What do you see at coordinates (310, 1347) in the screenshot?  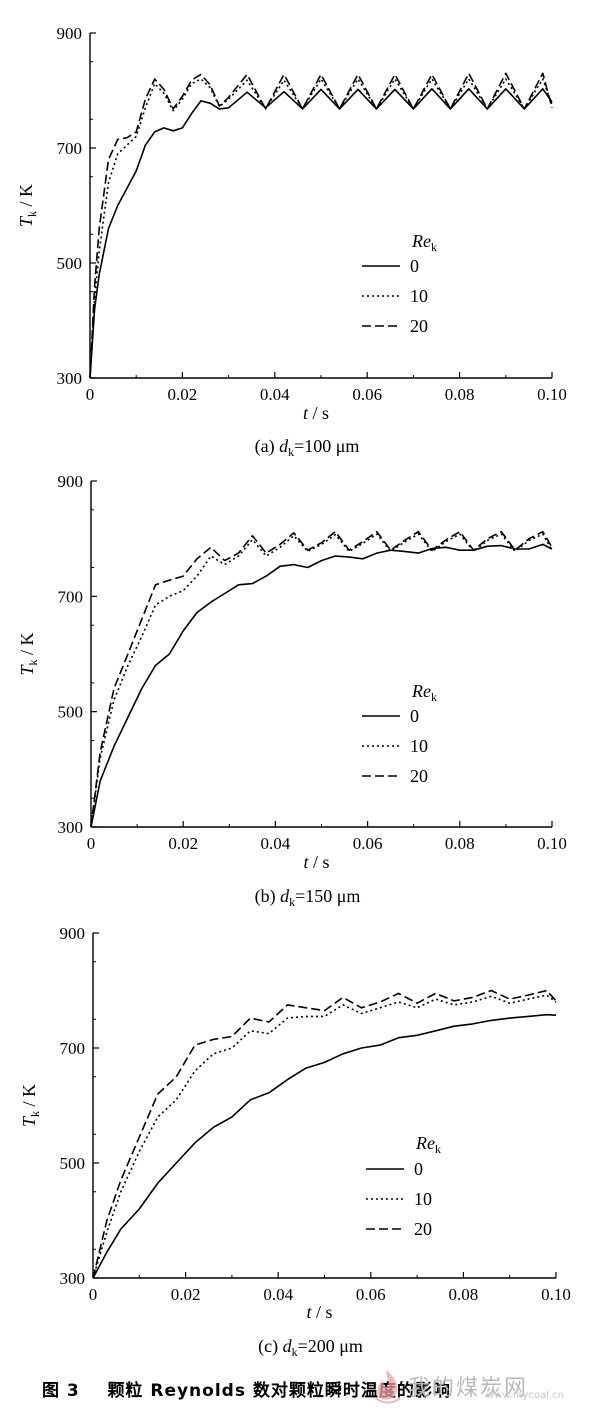 I see `panel-subtitle: (c) dk=200 μm` at bounding box center [310, 1347].